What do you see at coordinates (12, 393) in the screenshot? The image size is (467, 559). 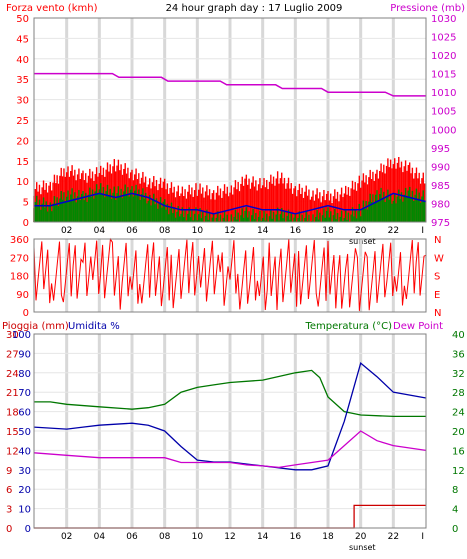 I see `rain-tick-label: 21` at bounding box center [12, 393].